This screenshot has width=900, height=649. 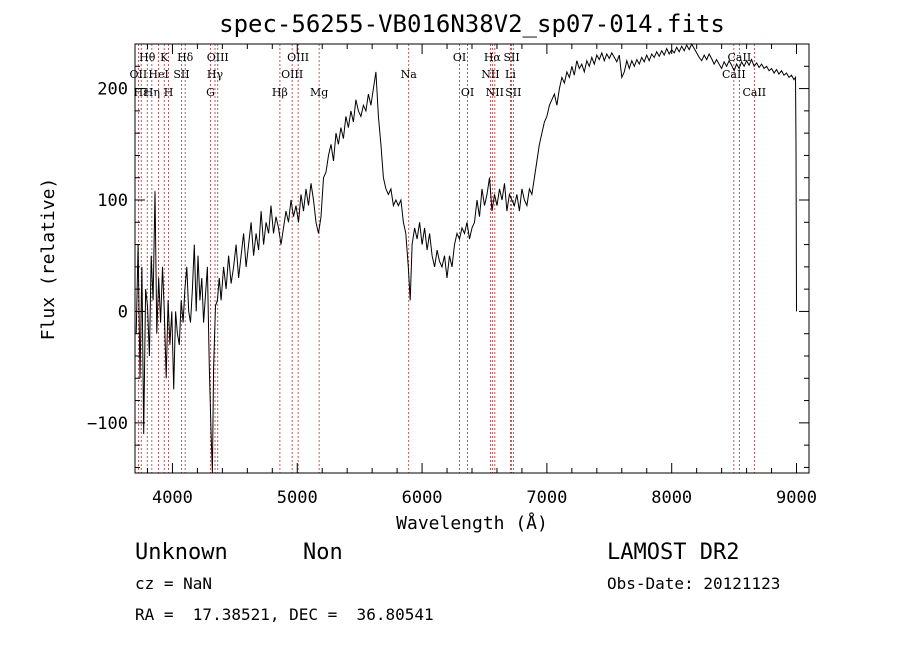 I want to click on x-tick-label: 5000, so click(x=297, y=498).